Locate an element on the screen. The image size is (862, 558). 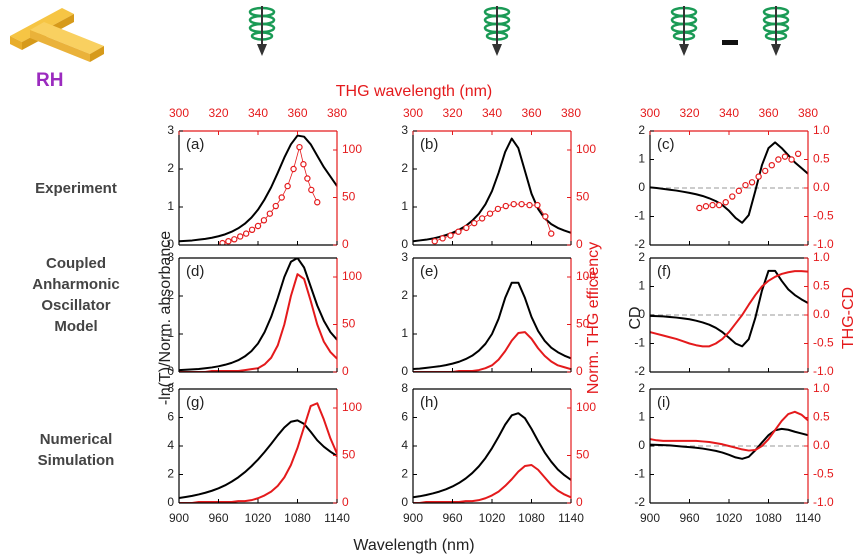
minus-sign is located at coordinates (730, 42).